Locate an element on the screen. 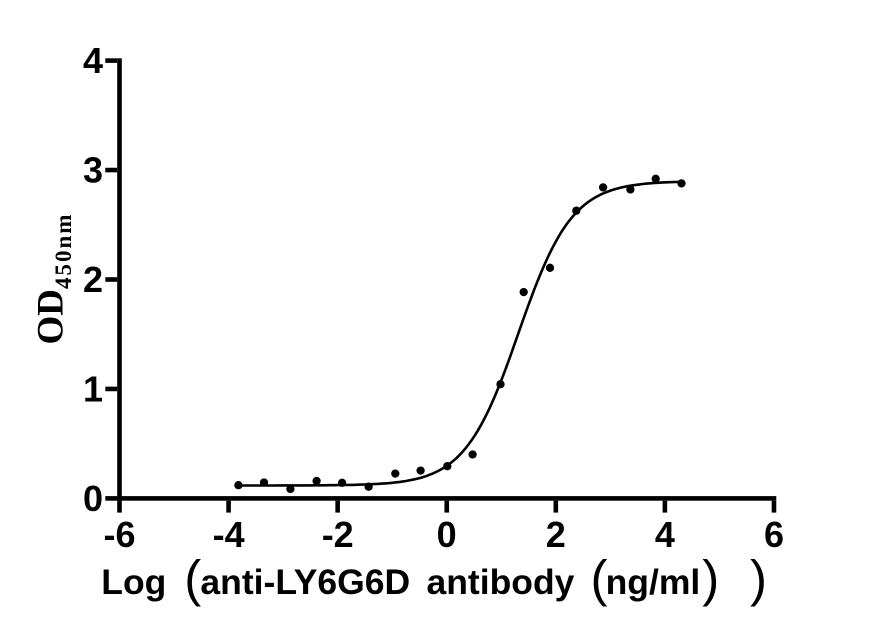 Image resolution: width=875 pixels, height=633 pixels. svg-text: antibody is located at coordinates (501, 582).